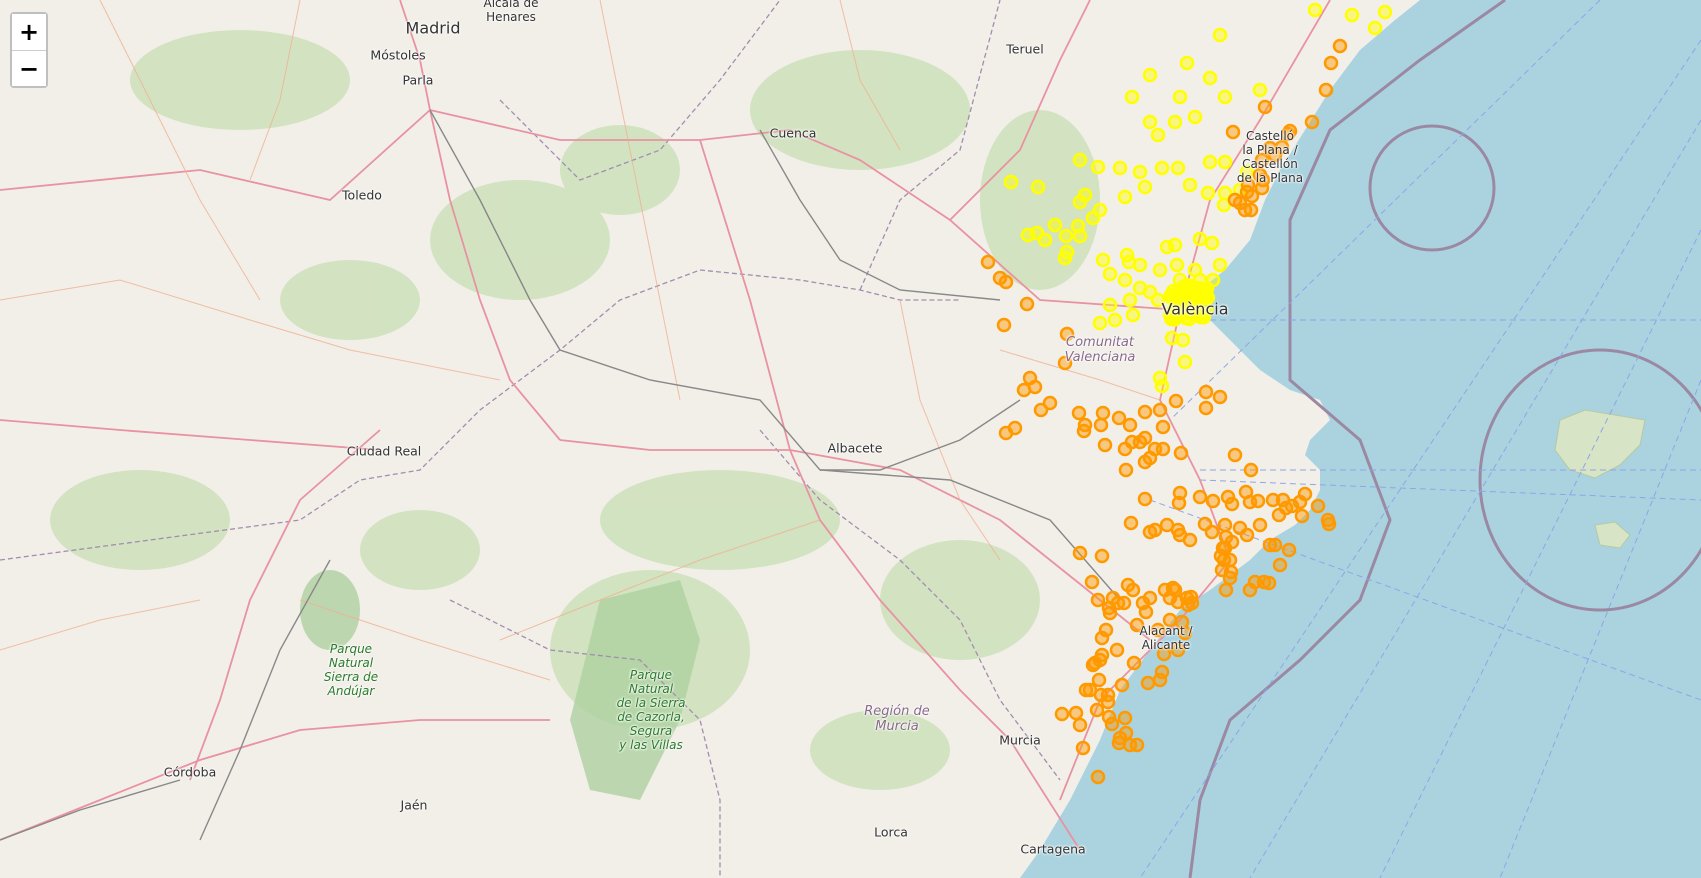  I want to click on zoom-out-button: −, so click(29, 68).